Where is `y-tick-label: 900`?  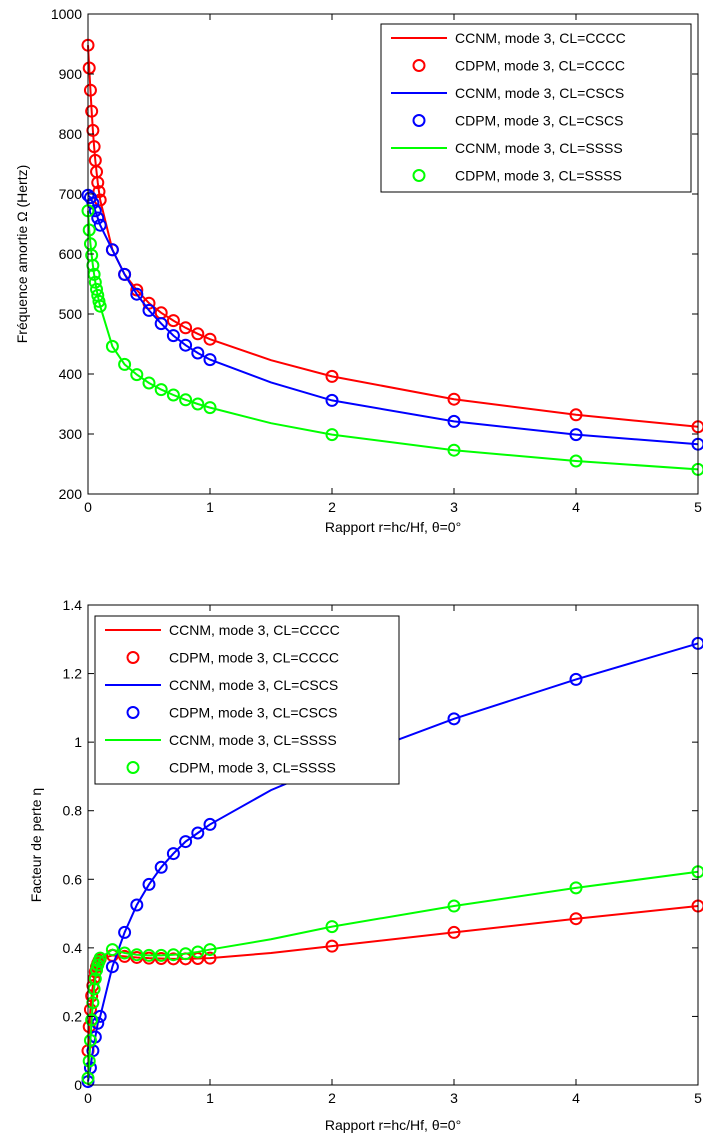
y-tick-label: 900 is located at coordinates (71, 74).